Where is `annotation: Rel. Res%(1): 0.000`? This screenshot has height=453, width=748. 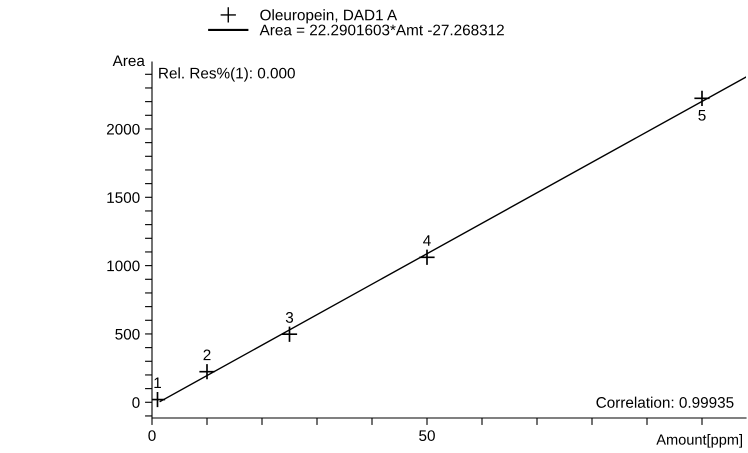 annotation: Rel. Res%(1): 0.000 is located at coordinates (227, 74).